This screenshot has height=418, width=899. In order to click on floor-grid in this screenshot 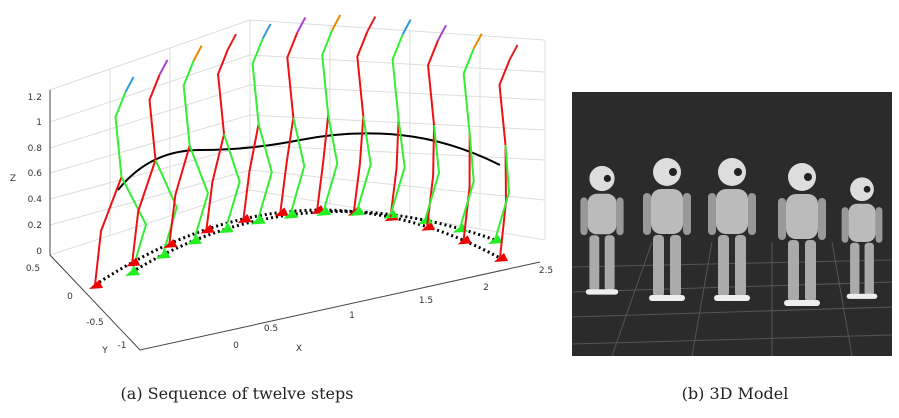, I will do `click(732, 298)`.